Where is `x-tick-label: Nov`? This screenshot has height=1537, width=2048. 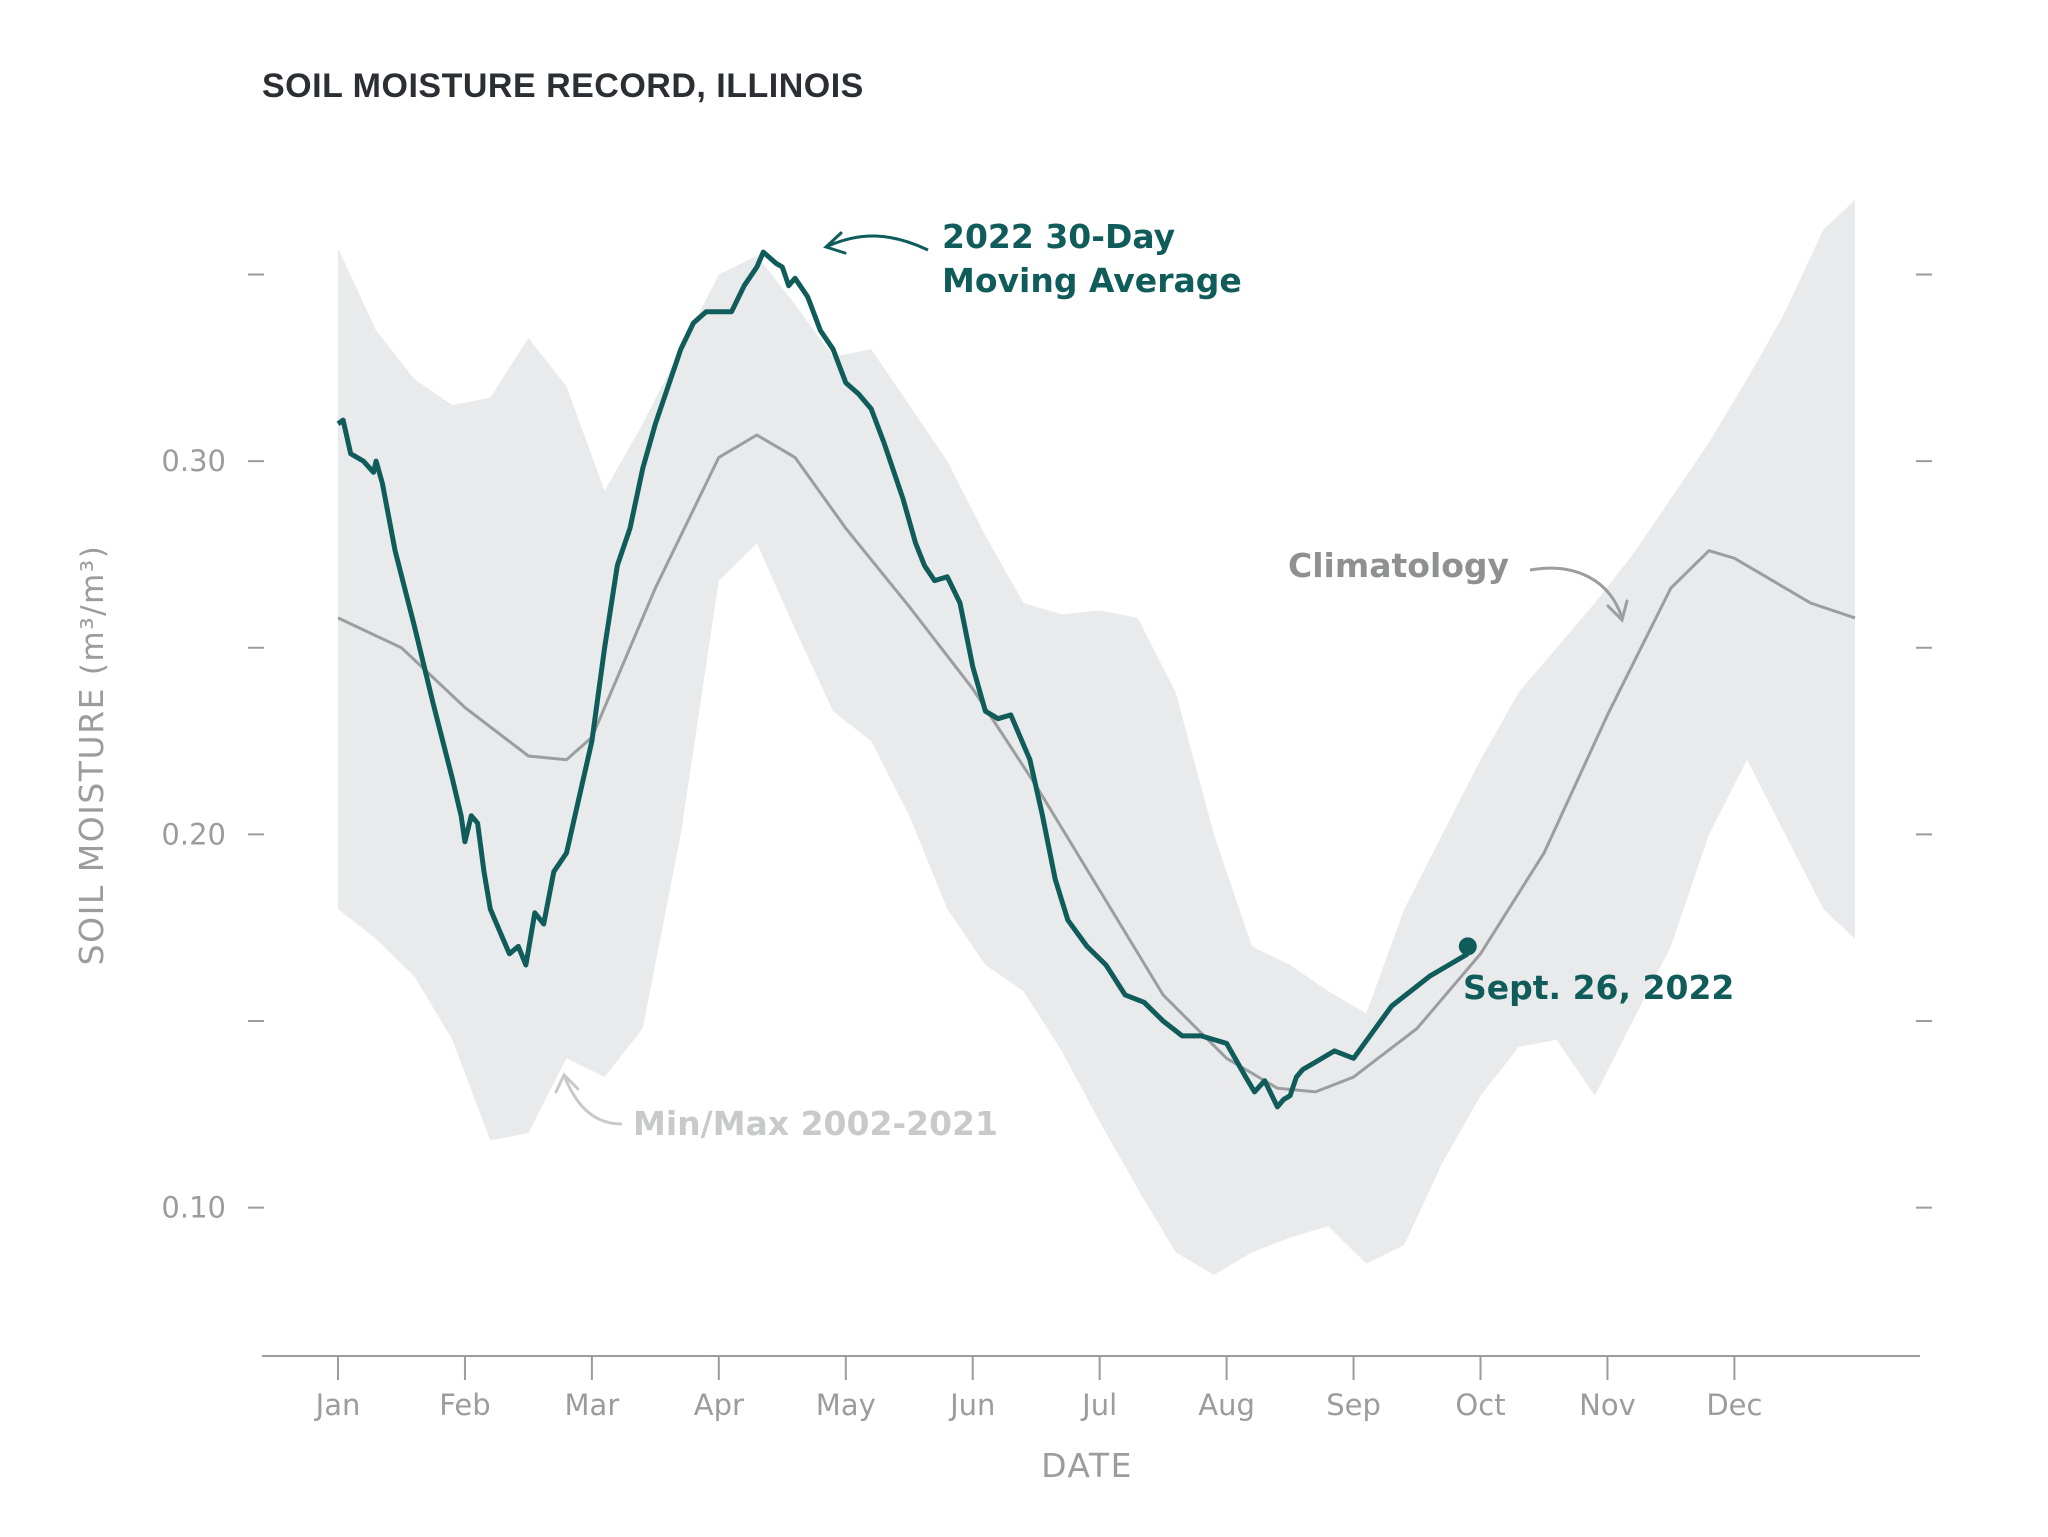 x-tick-label: Nov is located at coordinates (1607, 1405).